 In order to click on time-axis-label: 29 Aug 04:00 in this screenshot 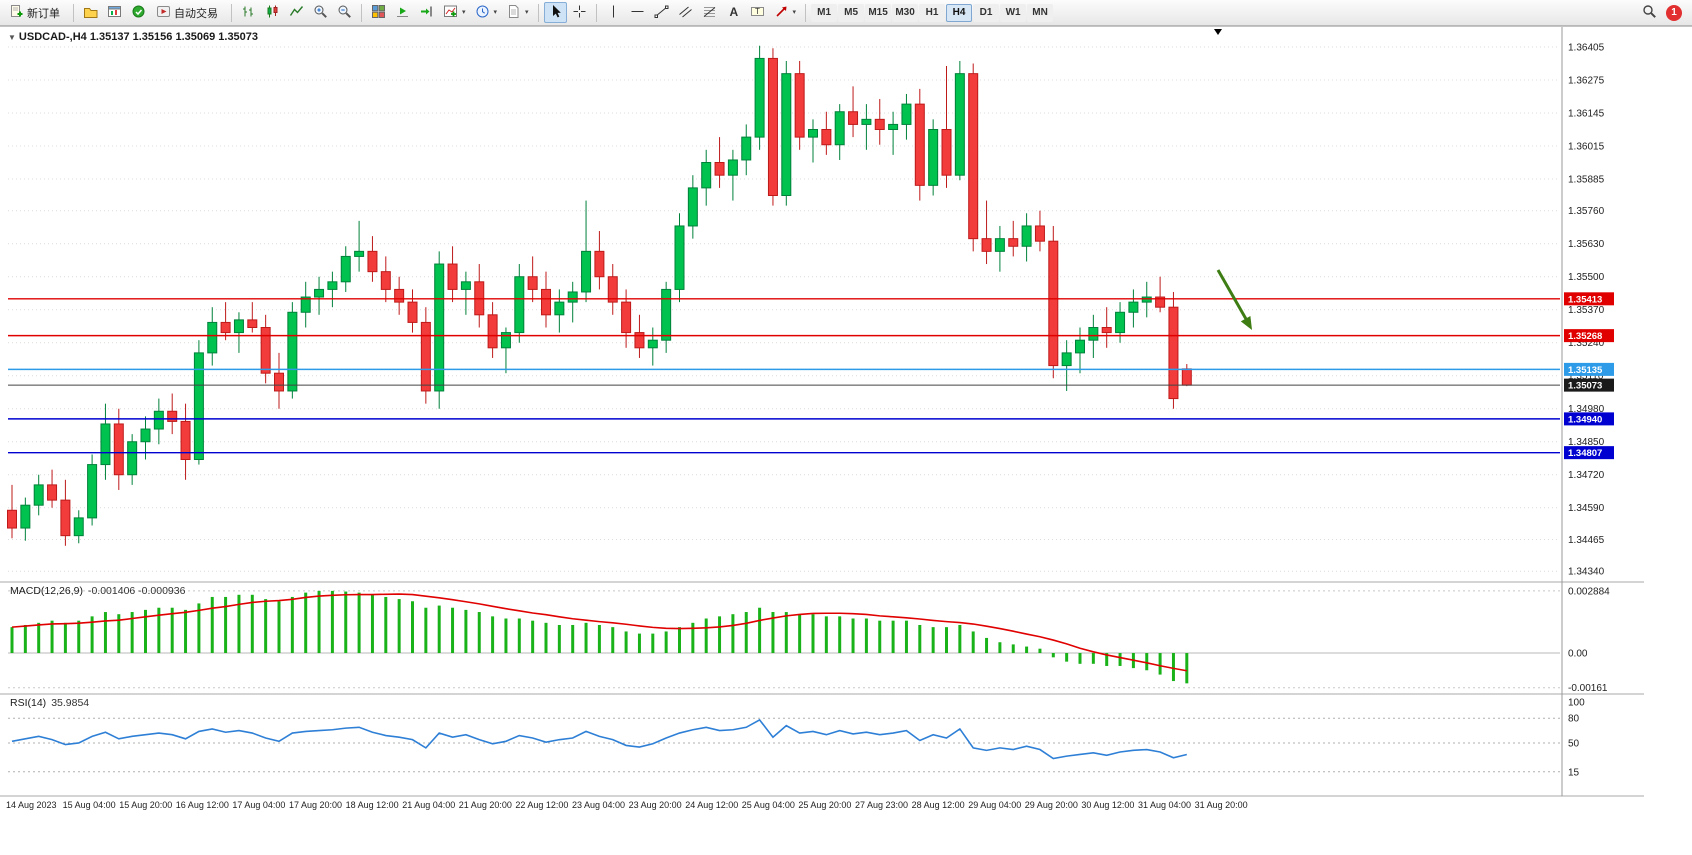, I will do `click(994, 805)`.